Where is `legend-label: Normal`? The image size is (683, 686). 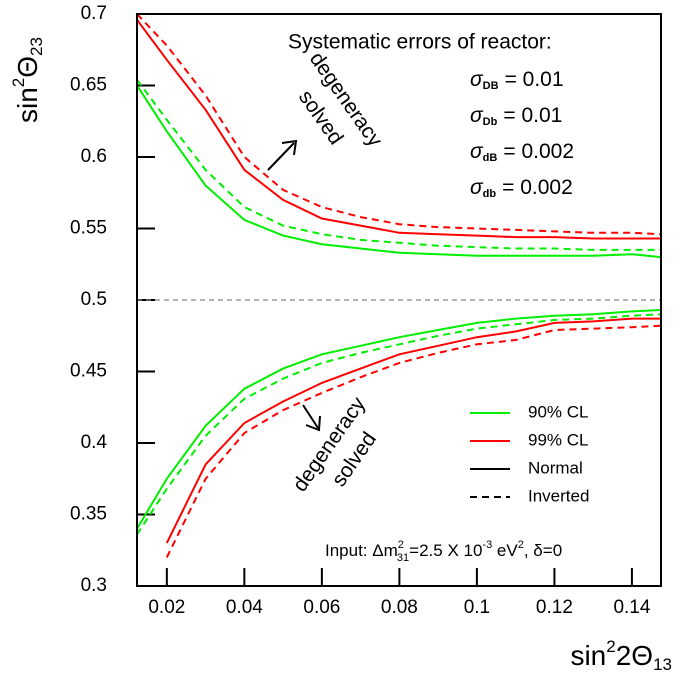 legend-label: Normal is located at coordinates (555, 467).